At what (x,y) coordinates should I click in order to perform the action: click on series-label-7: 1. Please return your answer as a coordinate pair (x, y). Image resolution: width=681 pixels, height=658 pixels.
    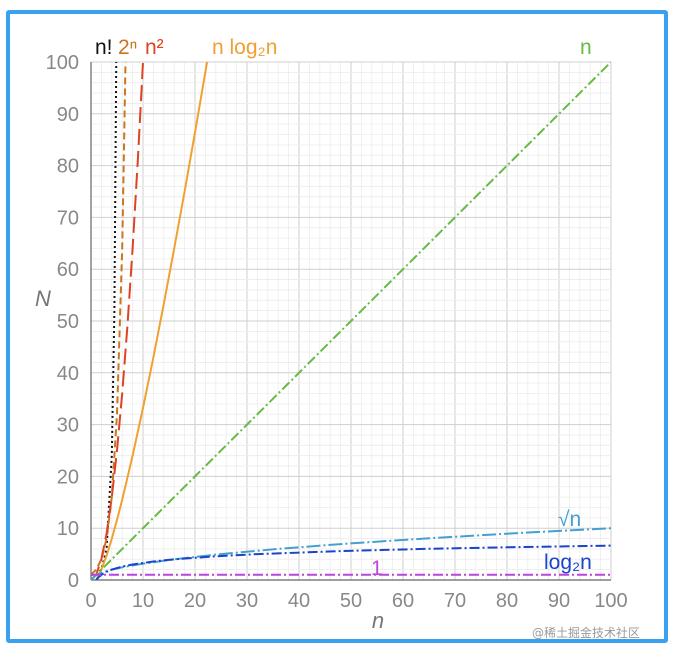
    Looking at the image, I should click on (377, 568).